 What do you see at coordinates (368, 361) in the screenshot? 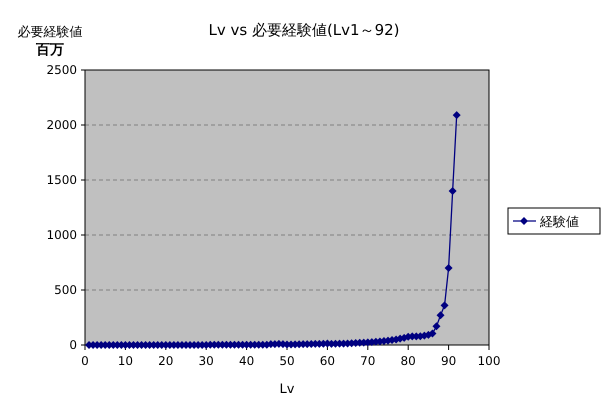
I see `xtick: 70` at bounding box center [368, 361].